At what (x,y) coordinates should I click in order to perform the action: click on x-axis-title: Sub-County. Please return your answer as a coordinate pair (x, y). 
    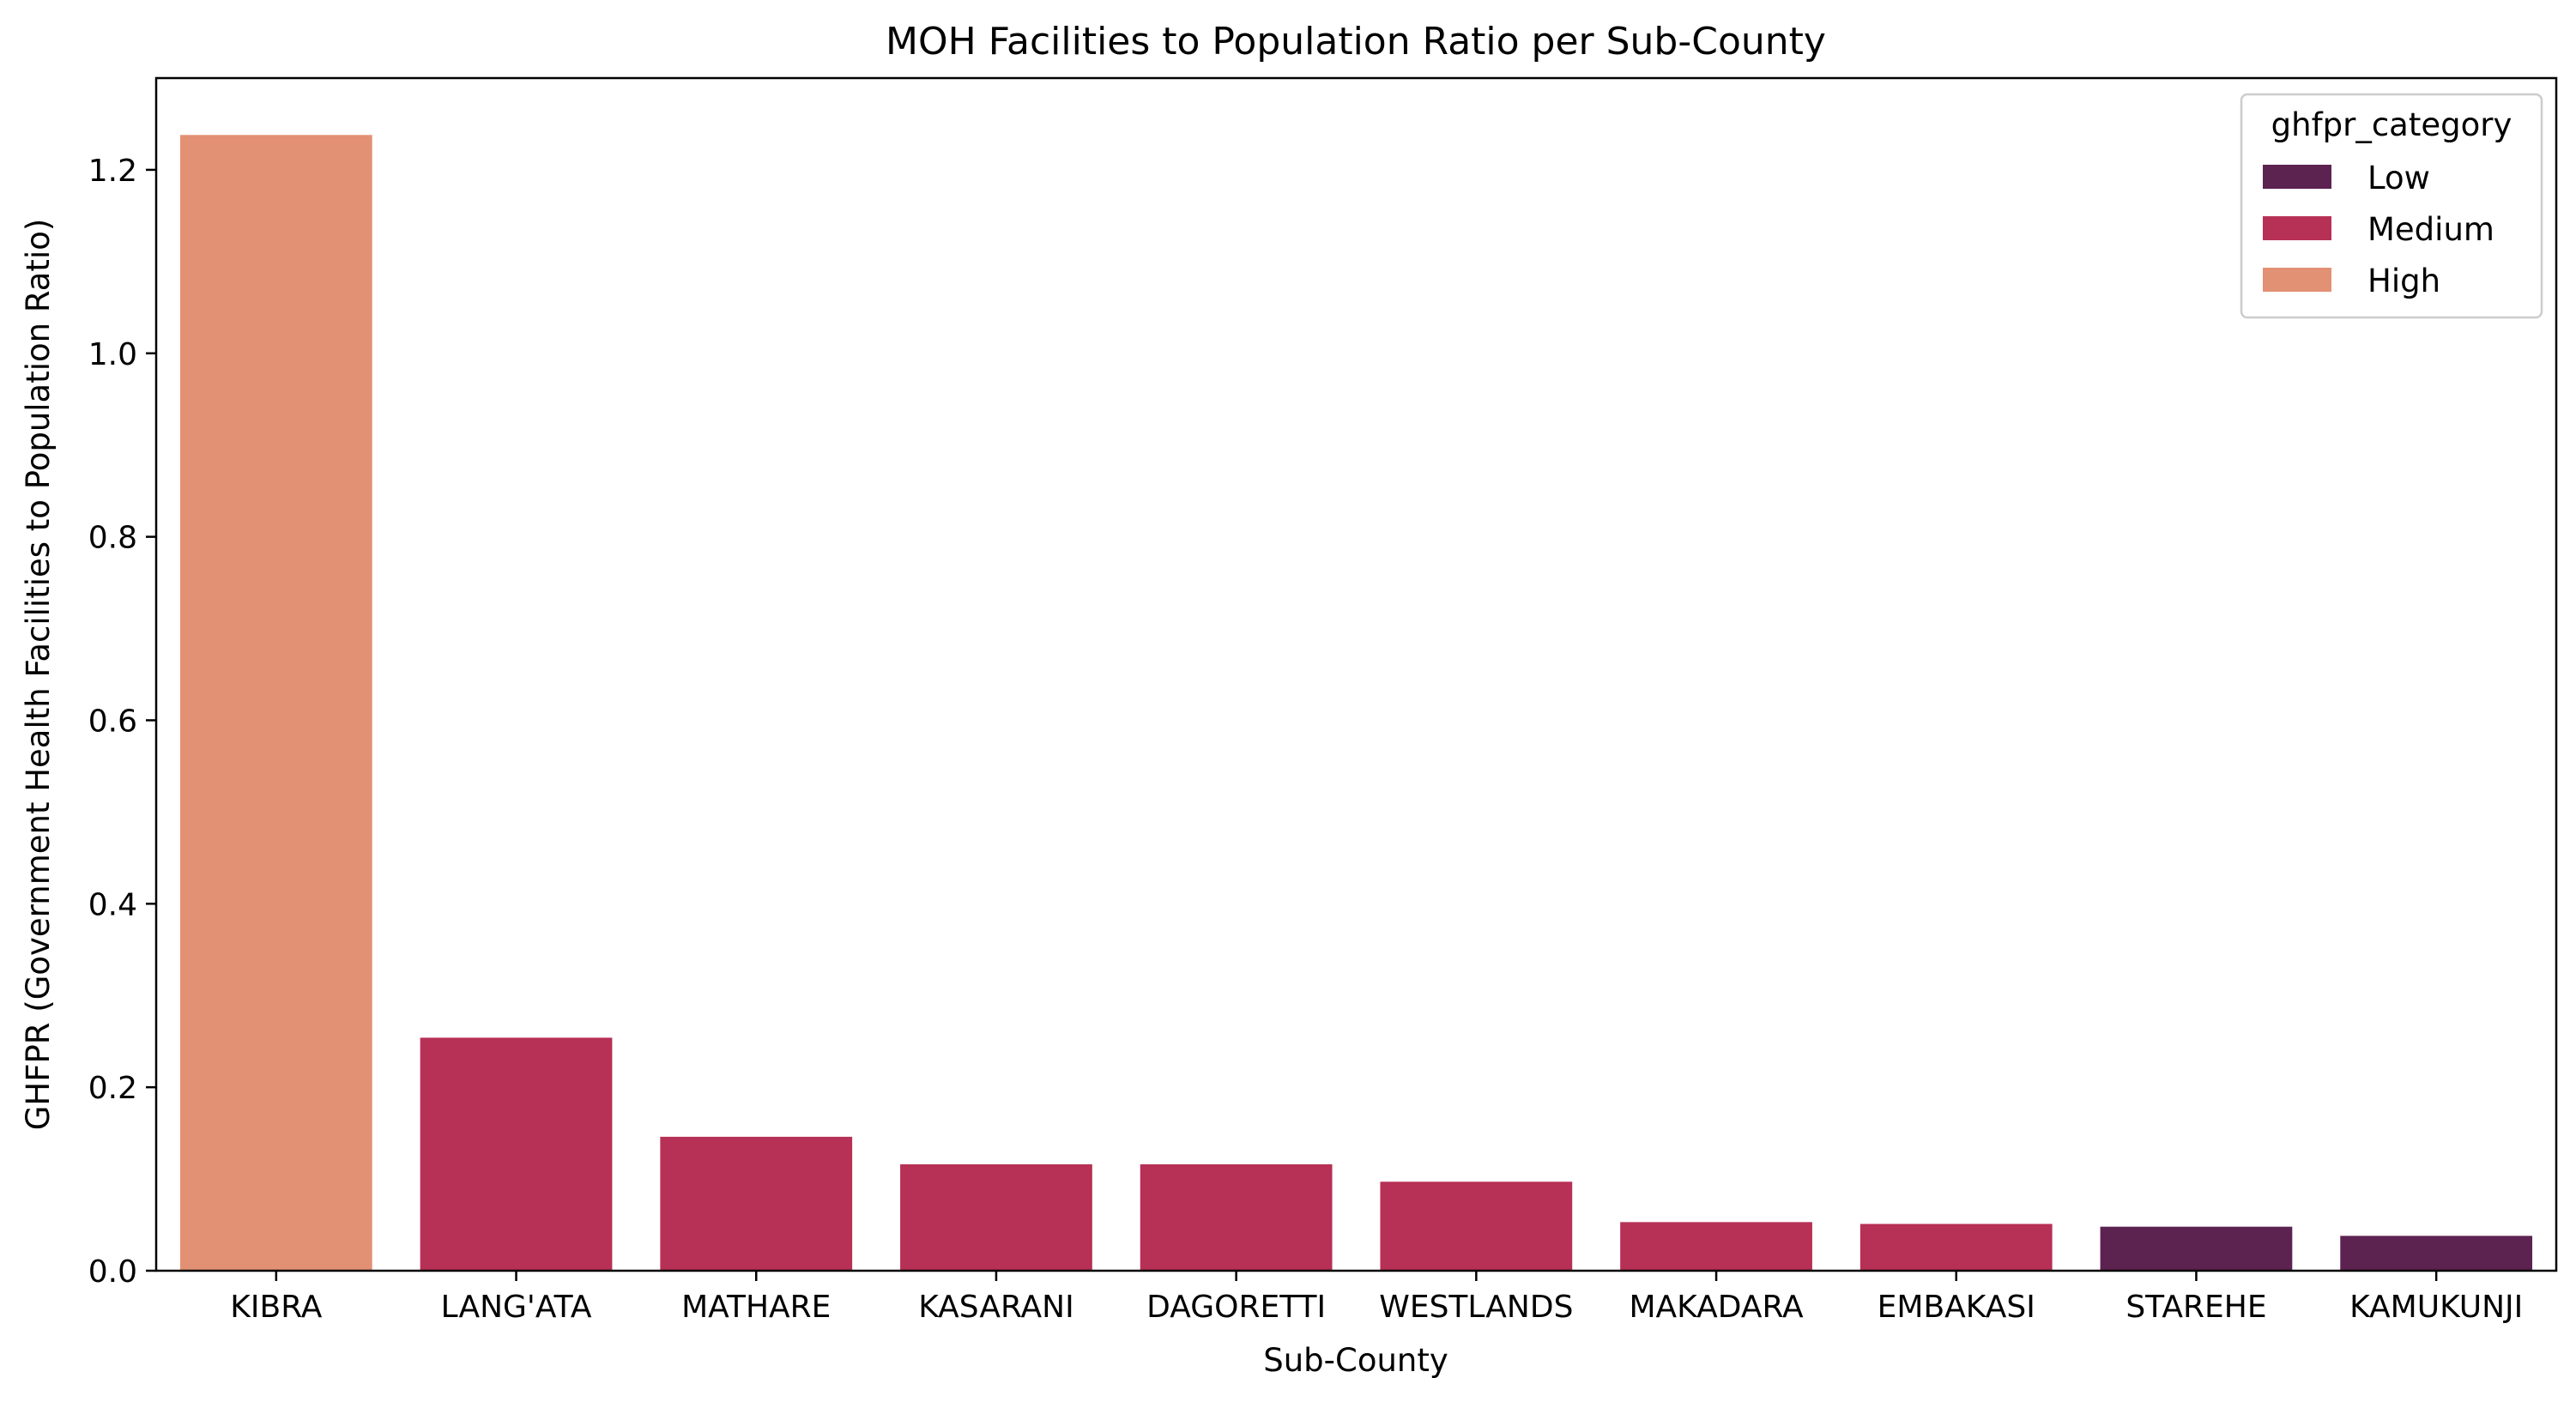
    Looking at the image, I should click on (1355, 1360).